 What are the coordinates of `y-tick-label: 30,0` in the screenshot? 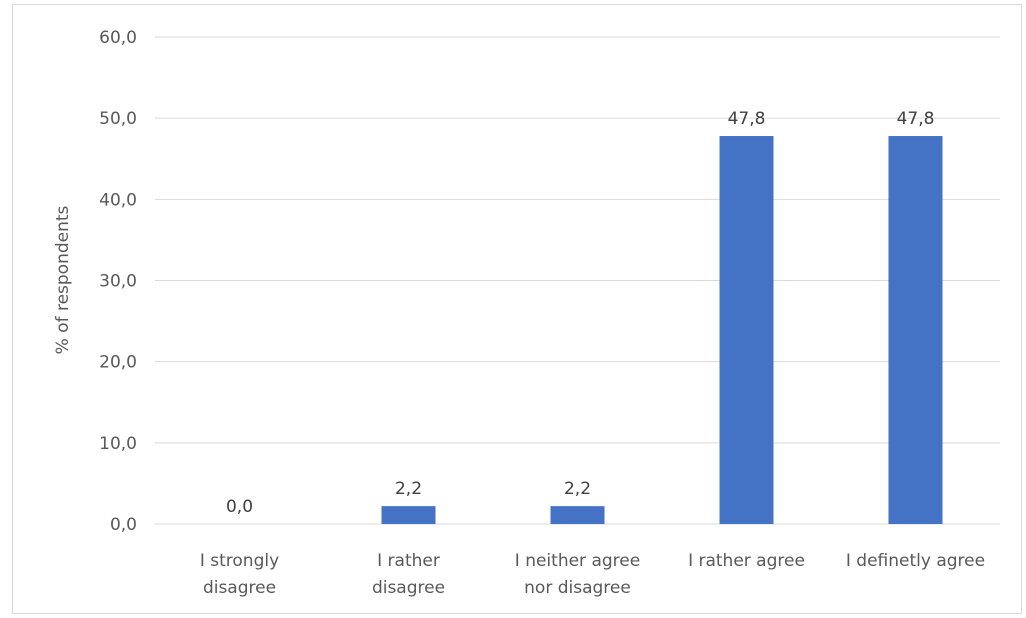 It's located at (118, 282).